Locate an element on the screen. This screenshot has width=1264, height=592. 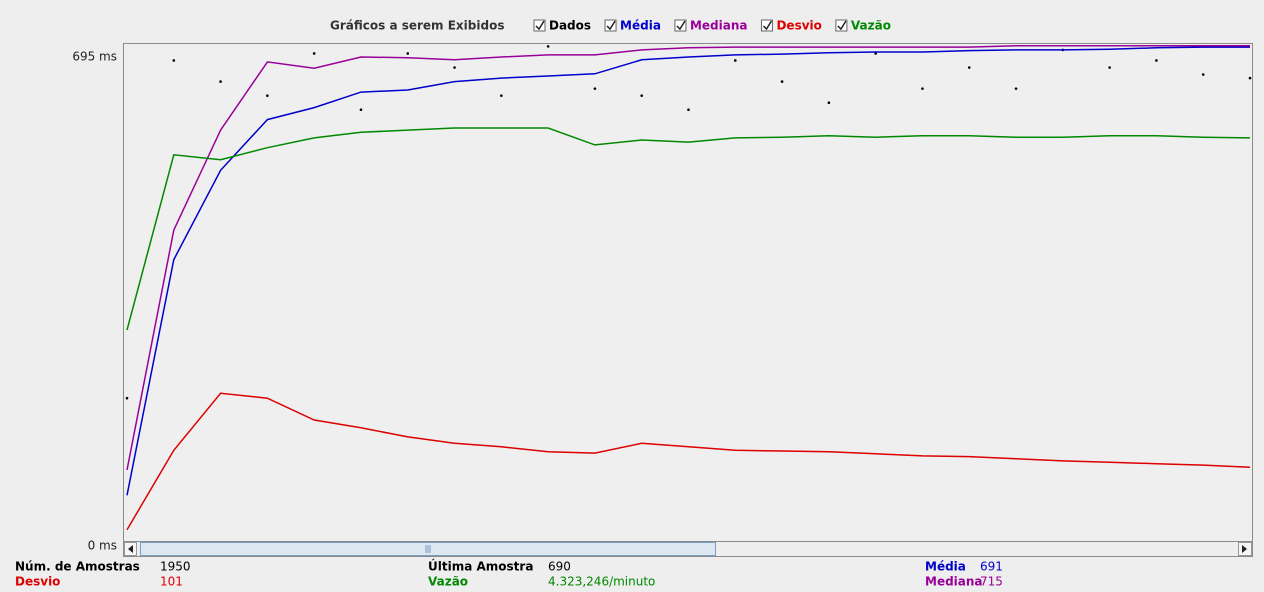
grip is located at coordinates (428, 549).